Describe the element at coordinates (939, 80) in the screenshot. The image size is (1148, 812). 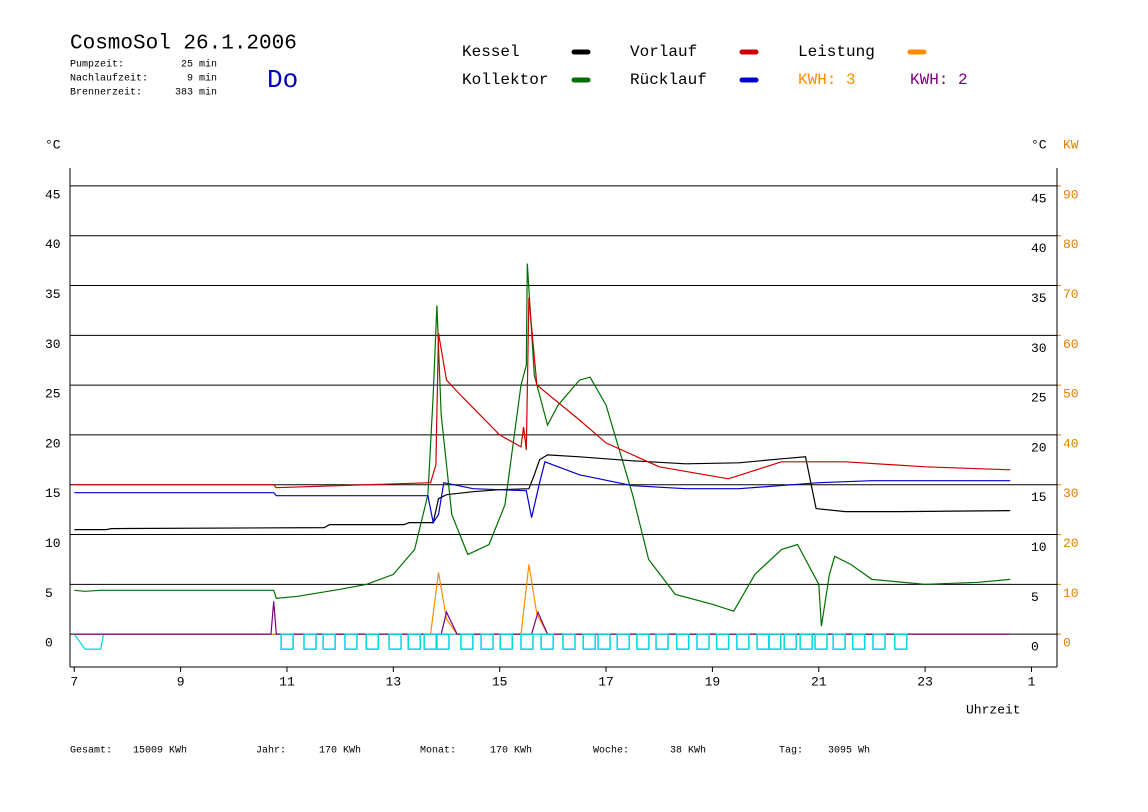
I see `legend-annotation: KWH: 2` at that location.